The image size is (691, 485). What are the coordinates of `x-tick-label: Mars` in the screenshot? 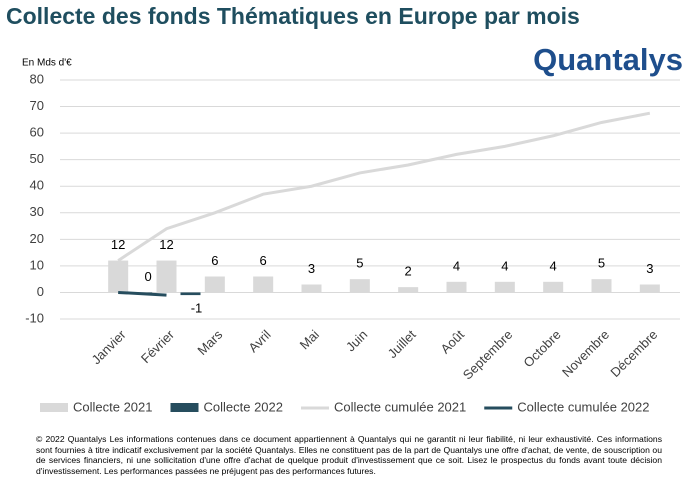 It's located at (209, 342).